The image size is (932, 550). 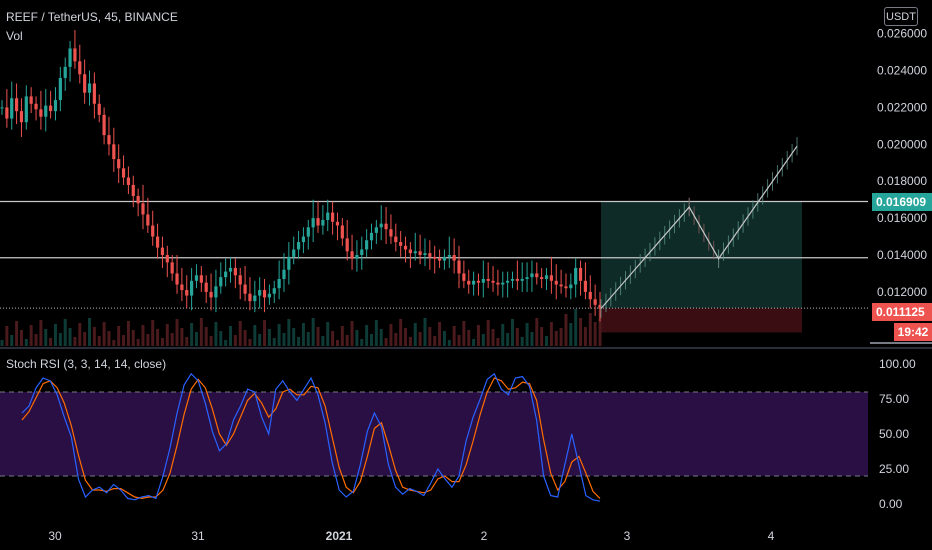 What do you see at coordinates (484, 536) in the screenshot?
I see `time-tick-label: 2` at bounding box center [484, 536].